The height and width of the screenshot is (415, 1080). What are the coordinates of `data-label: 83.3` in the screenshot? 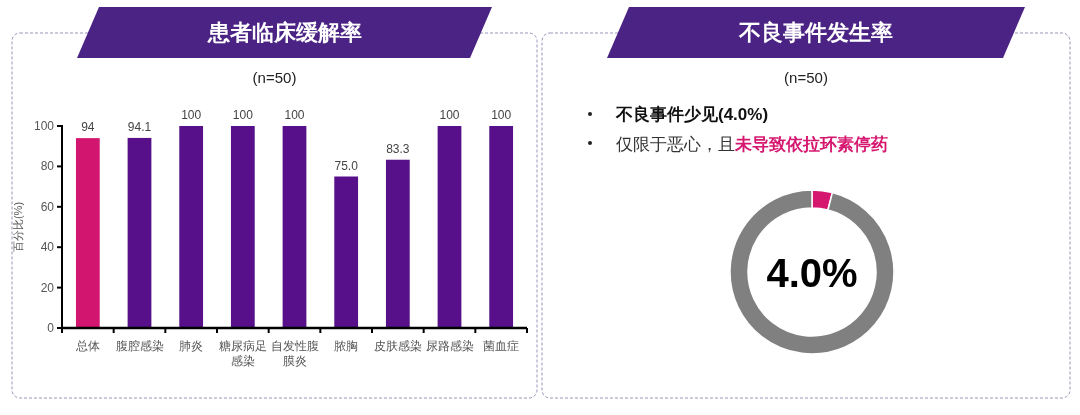 It's located at (398, 148).